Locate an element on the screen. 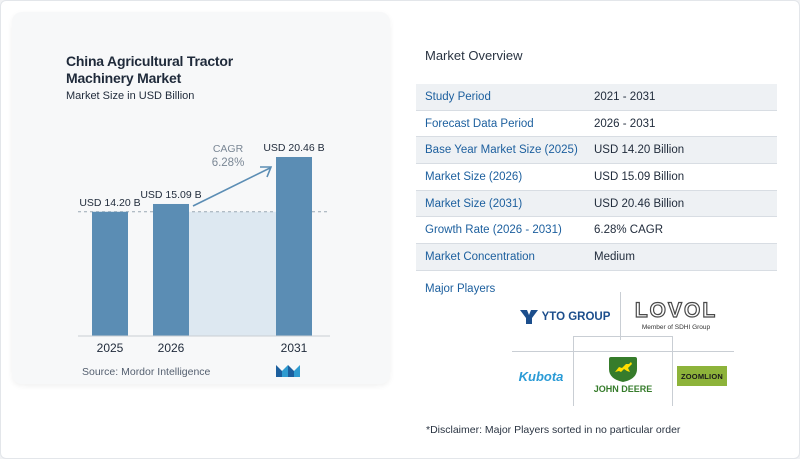 The height and width of the screenshot is (459, 800). john-deere-logo: JOHN DEERE is located at coordinates (623, 374).